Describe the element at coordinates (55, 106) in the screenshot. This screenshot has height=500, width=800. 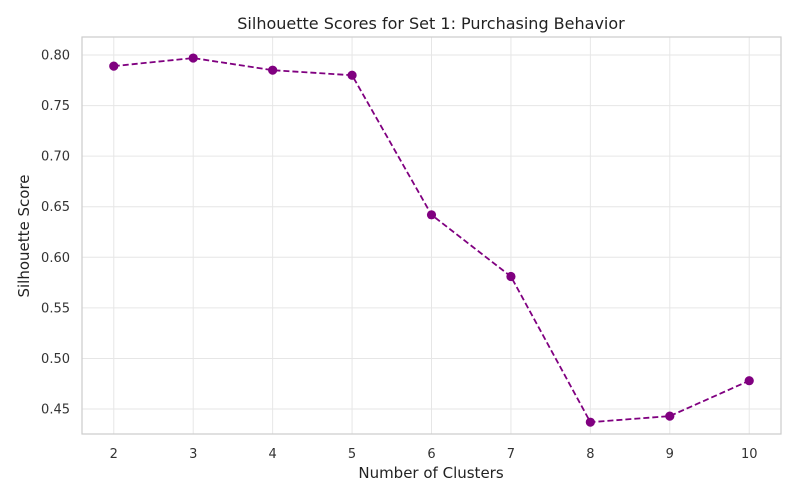
I see `y-tick-label: 0.75` at that location.